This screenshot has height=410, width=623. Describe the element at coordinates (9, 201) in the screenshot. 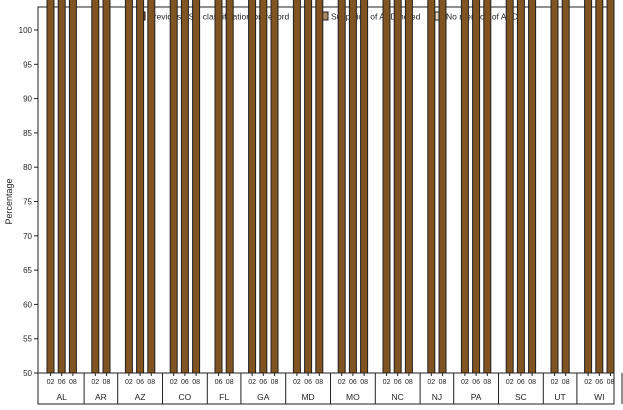

I see `y-axis-label: Percentage` at that location.